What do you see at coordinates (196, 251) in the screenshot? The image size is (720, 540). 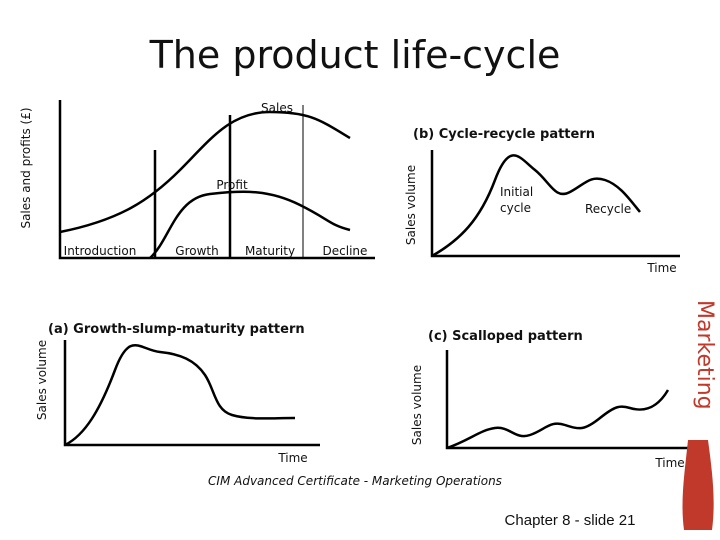 I see `stage-label: Growth` at bounding box center [196, 251].